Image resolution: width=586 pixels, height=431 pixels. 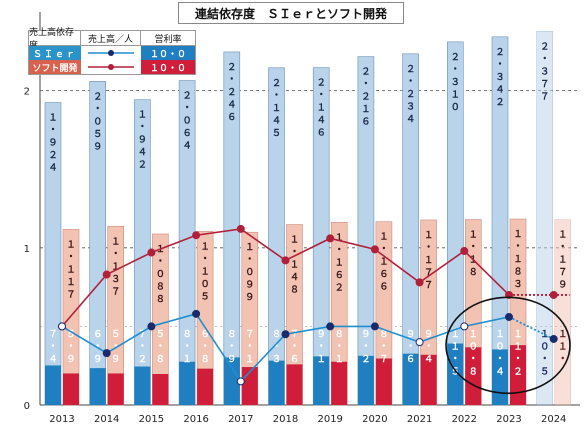 I want to click on label-sier-dependency-char: ５, so click(x=98, y=134).